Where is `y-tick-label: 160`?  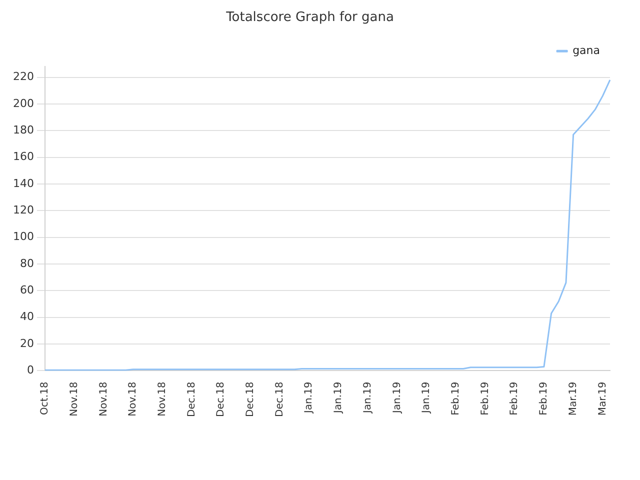
y-tick-label: 160 is located at coordinates (23, 157).